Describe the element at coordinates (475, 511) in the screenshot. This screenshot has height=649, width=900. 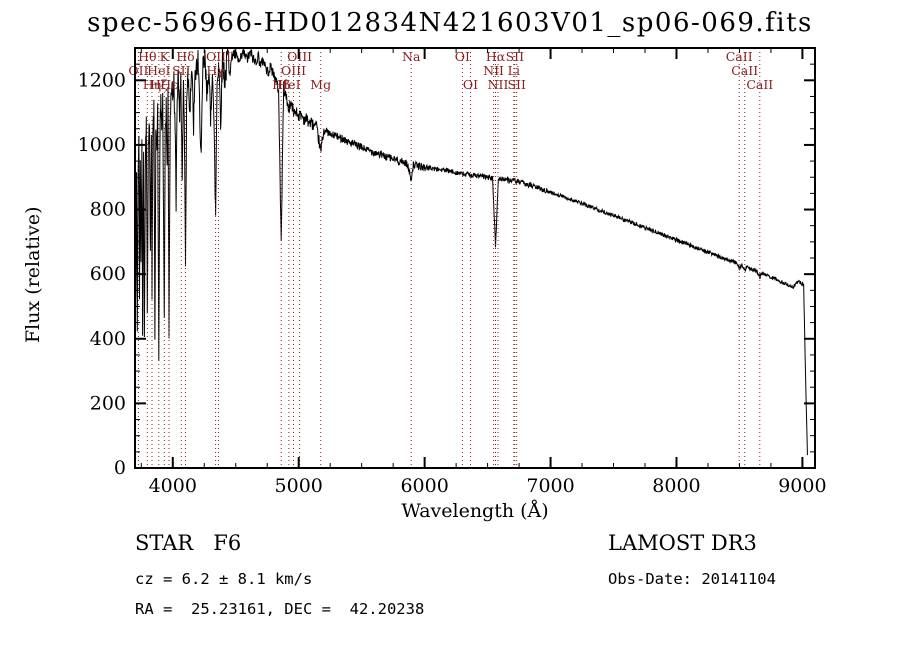
I see `x-axis-label: Wavelength (Å)` at that location.